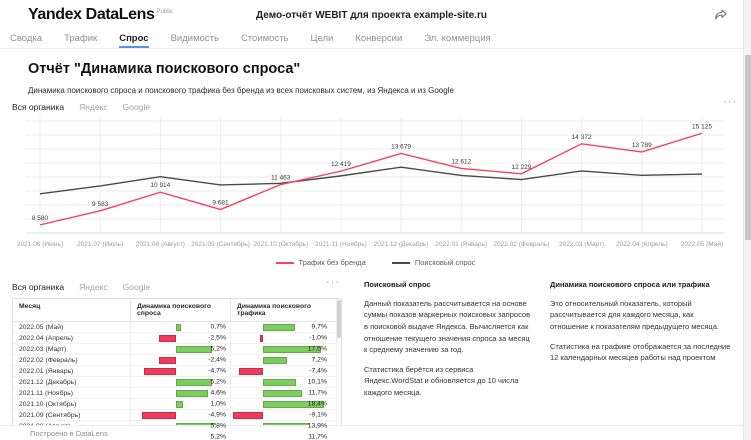 The width and height of the screenshot is (751, 440). What do you see at coordinates (581, 244) in the screenshot?
I see `svg-text: 2022.03 (Март)` at bounding box center [581, 244].